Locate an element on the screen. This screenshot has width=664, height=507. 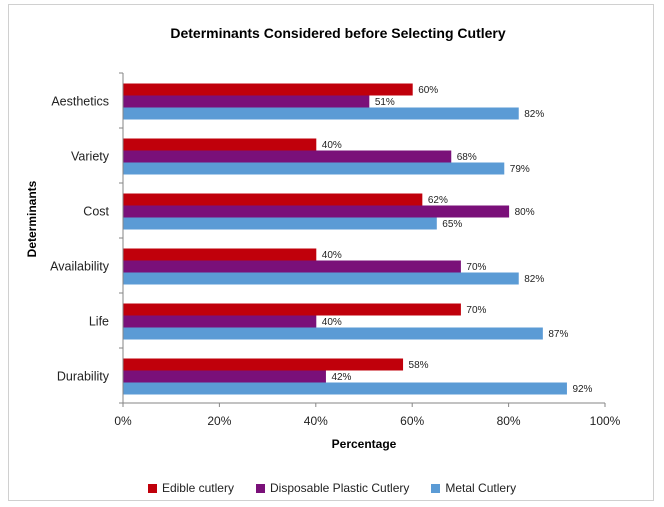
data-label: 42% is located at coordinates (341, 377).